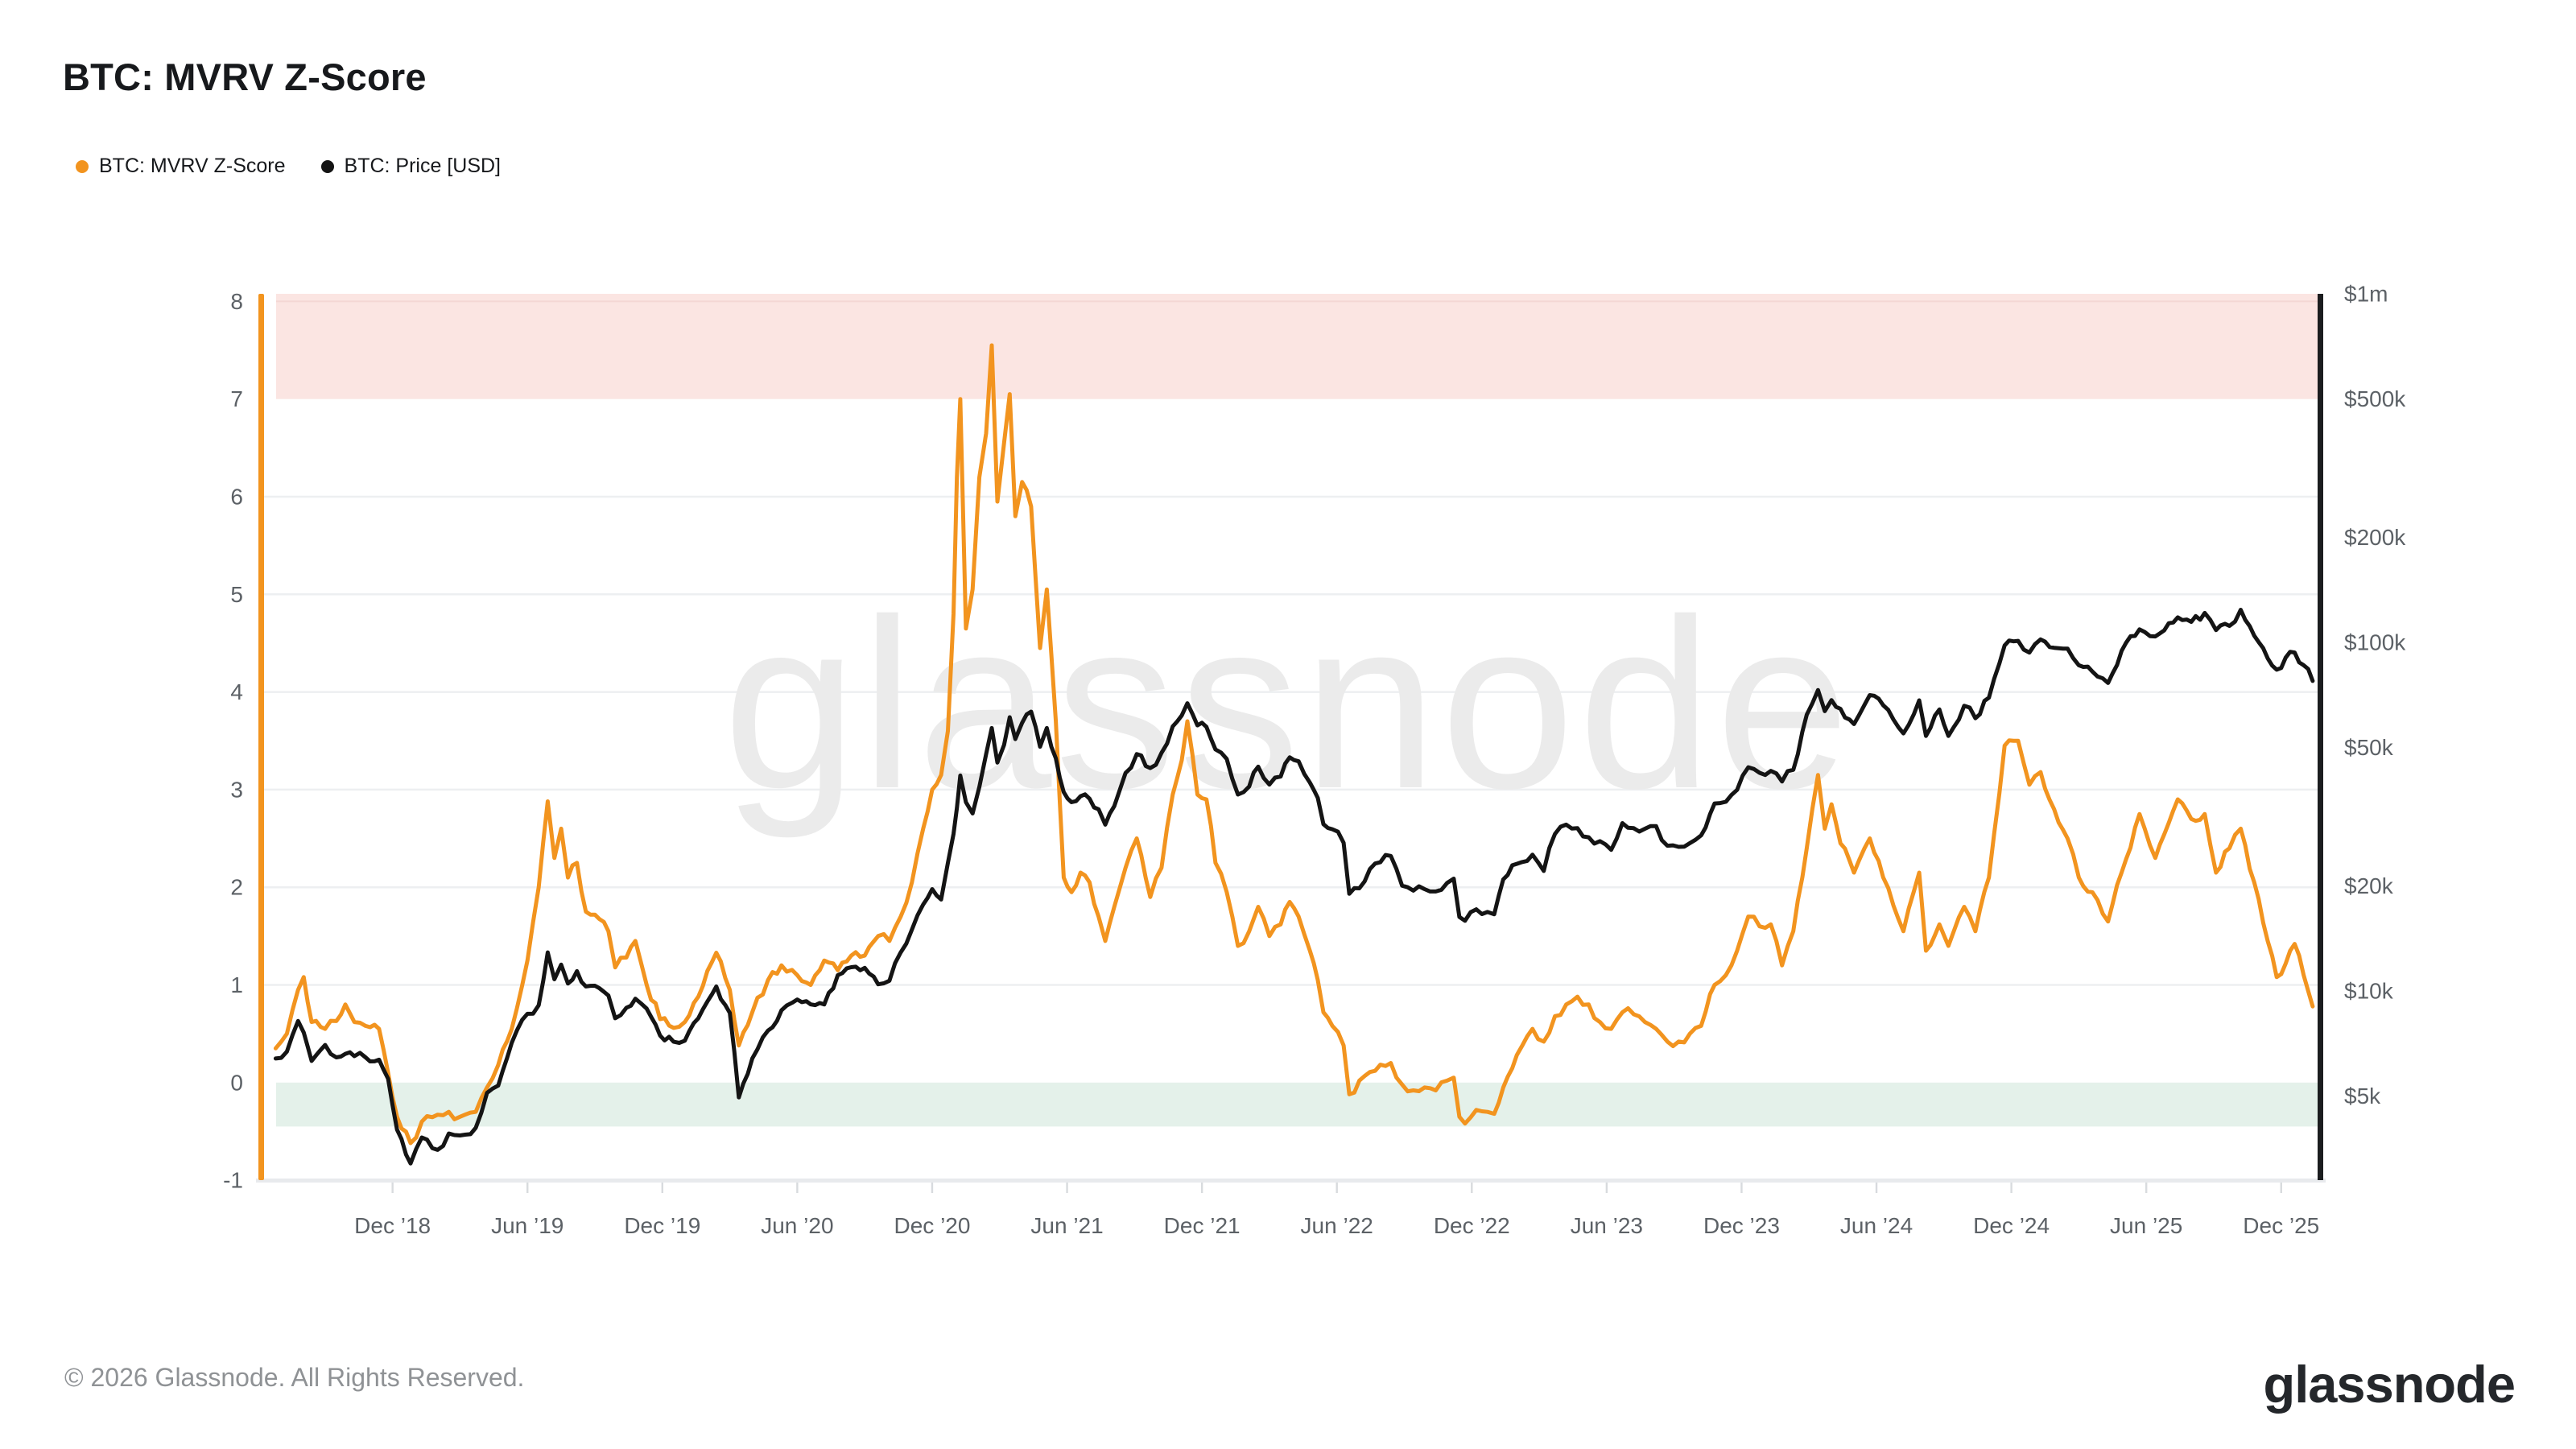  Describe the element at coordinates (932, 1225) in the screenshot. I see `x-tick-label: Dec ’20` at that location.